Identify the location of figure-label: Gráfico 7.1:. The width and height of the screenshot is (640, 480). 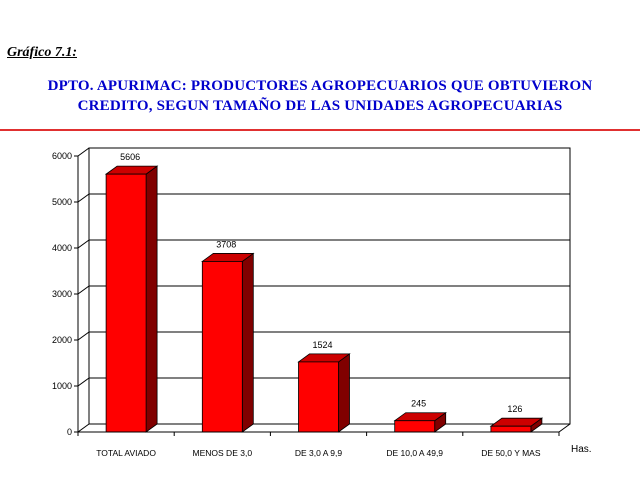
(42, 52).